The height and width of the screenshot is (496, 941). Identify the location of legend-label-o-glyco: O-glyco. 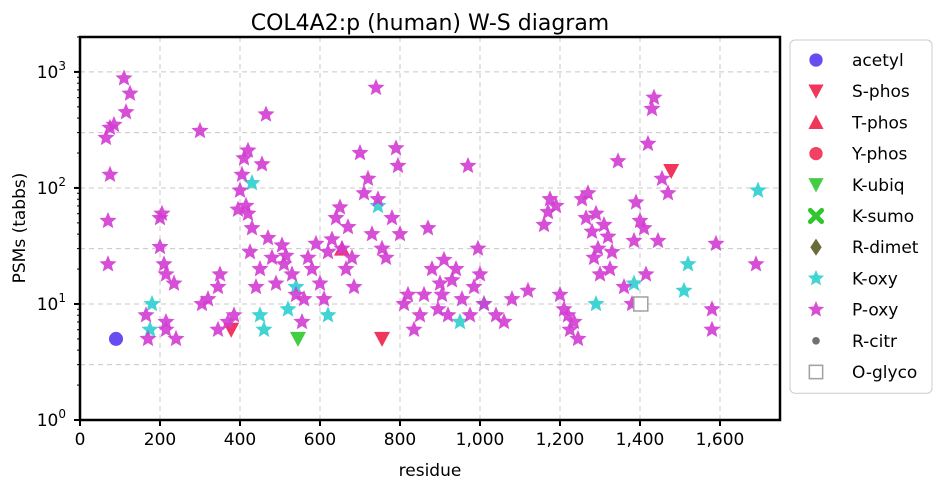
(884, 373).